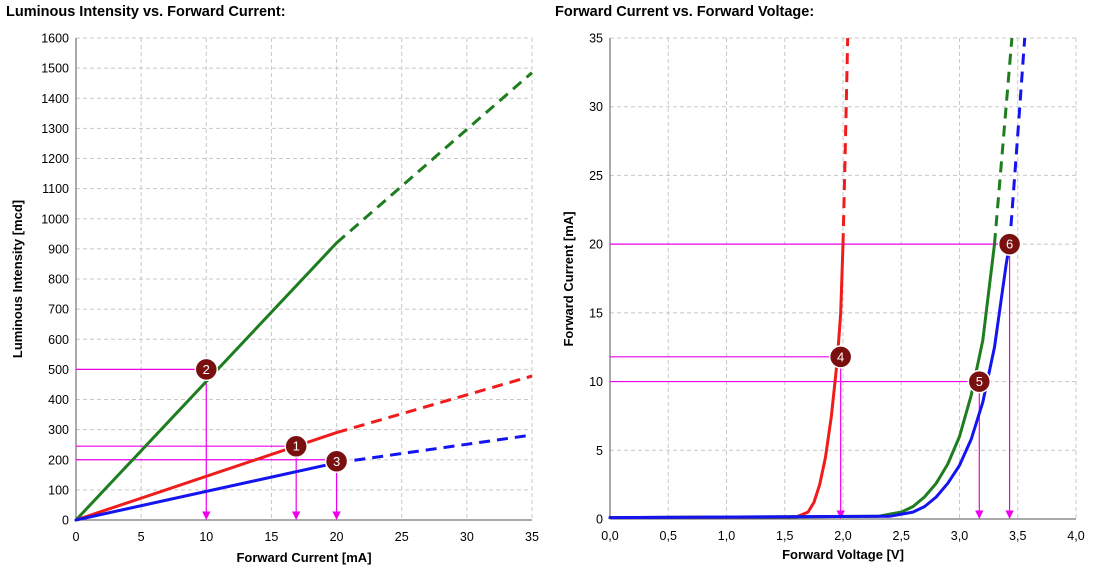 The height and width of the screenshot is (573, 1096). I want to click on y-tick-label: 1000, so click(55, 219).